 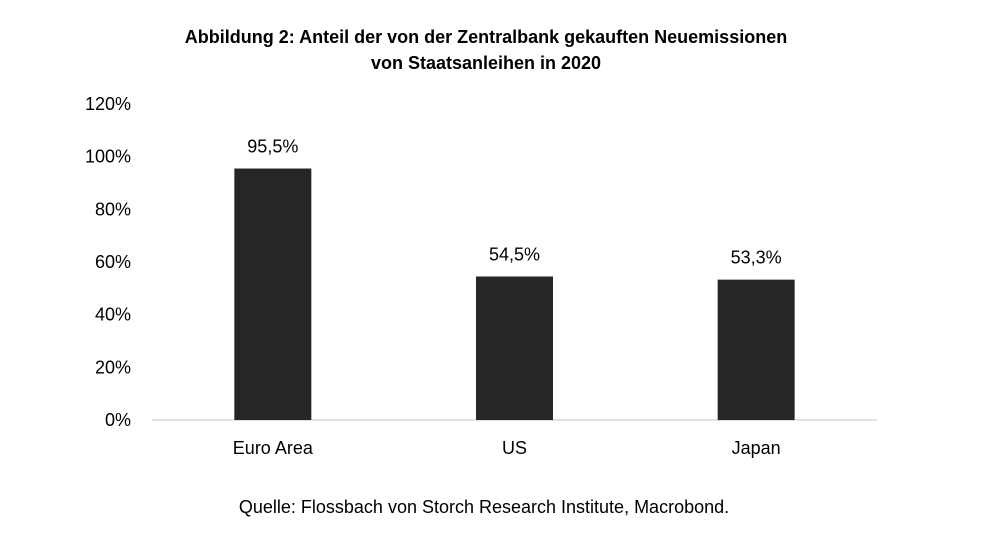 I want to click on bar-value-label: 54,5%, so click(x=514, y=254).